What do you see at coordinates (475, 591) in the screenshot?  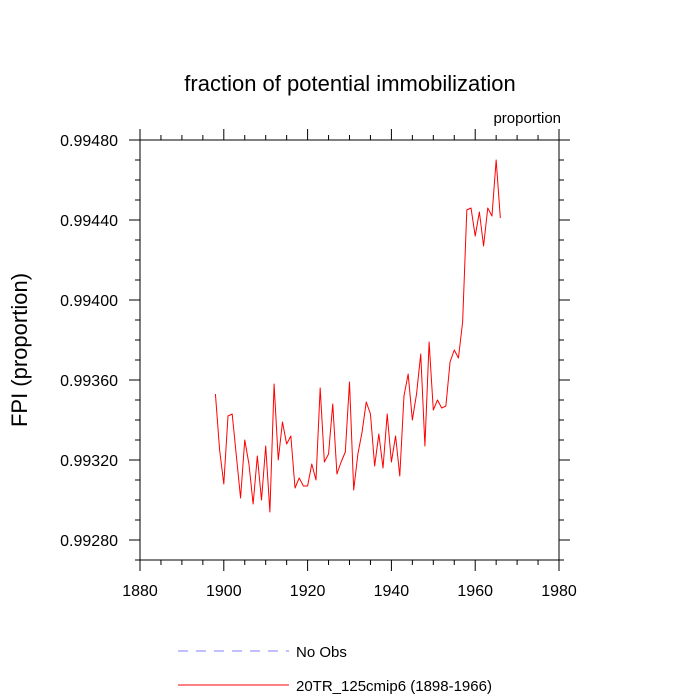 I see `x-tick-label: 1960` at bounding box center [475, 591].